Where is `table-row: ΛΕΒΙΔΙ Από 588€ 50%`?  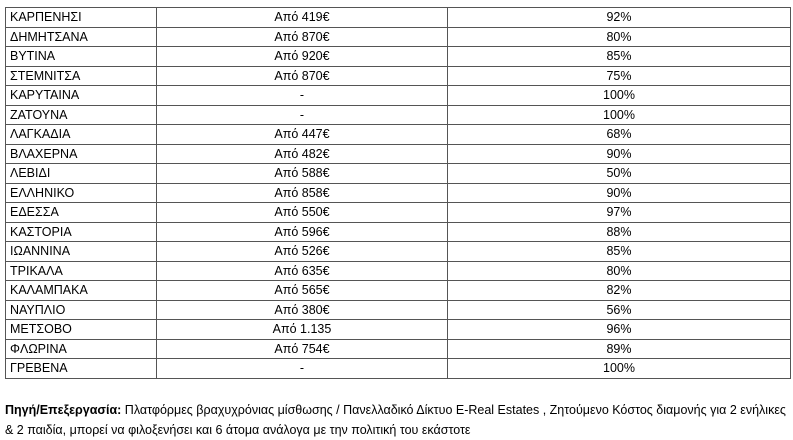
table-row: ΛΕΒΙΔΙ Από 588€ 50% is located at coordinates (398, 173).